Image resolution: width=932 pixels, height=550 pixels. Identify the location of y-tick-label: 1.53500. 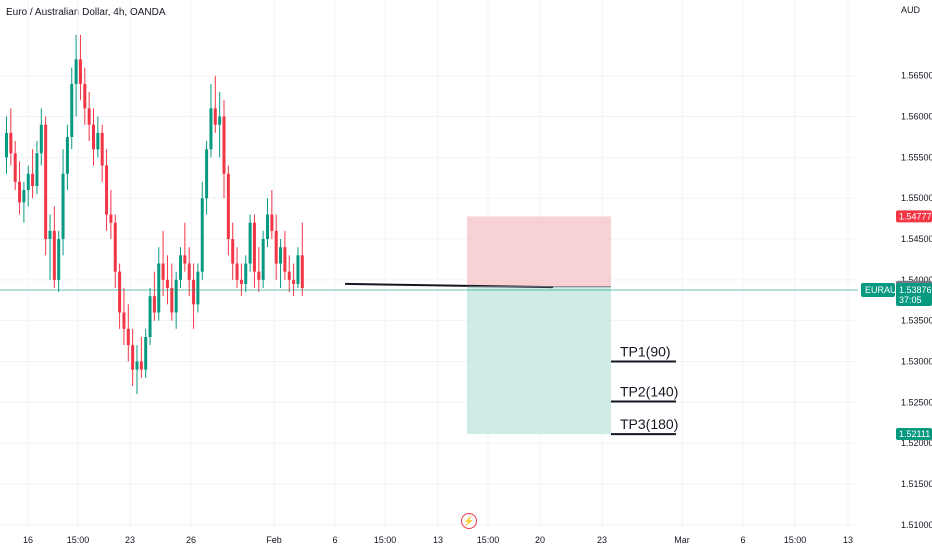
(916, 321).